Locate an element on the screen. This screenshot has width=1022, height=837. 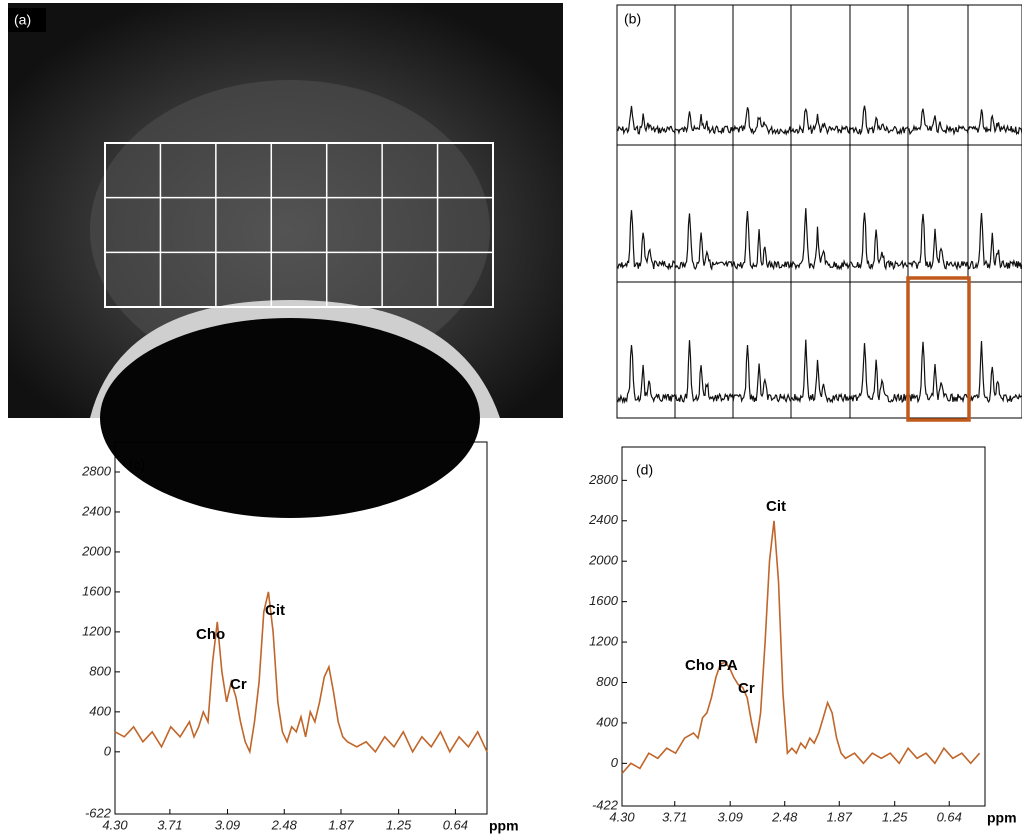
rectum is located at coordinates (290, 418).